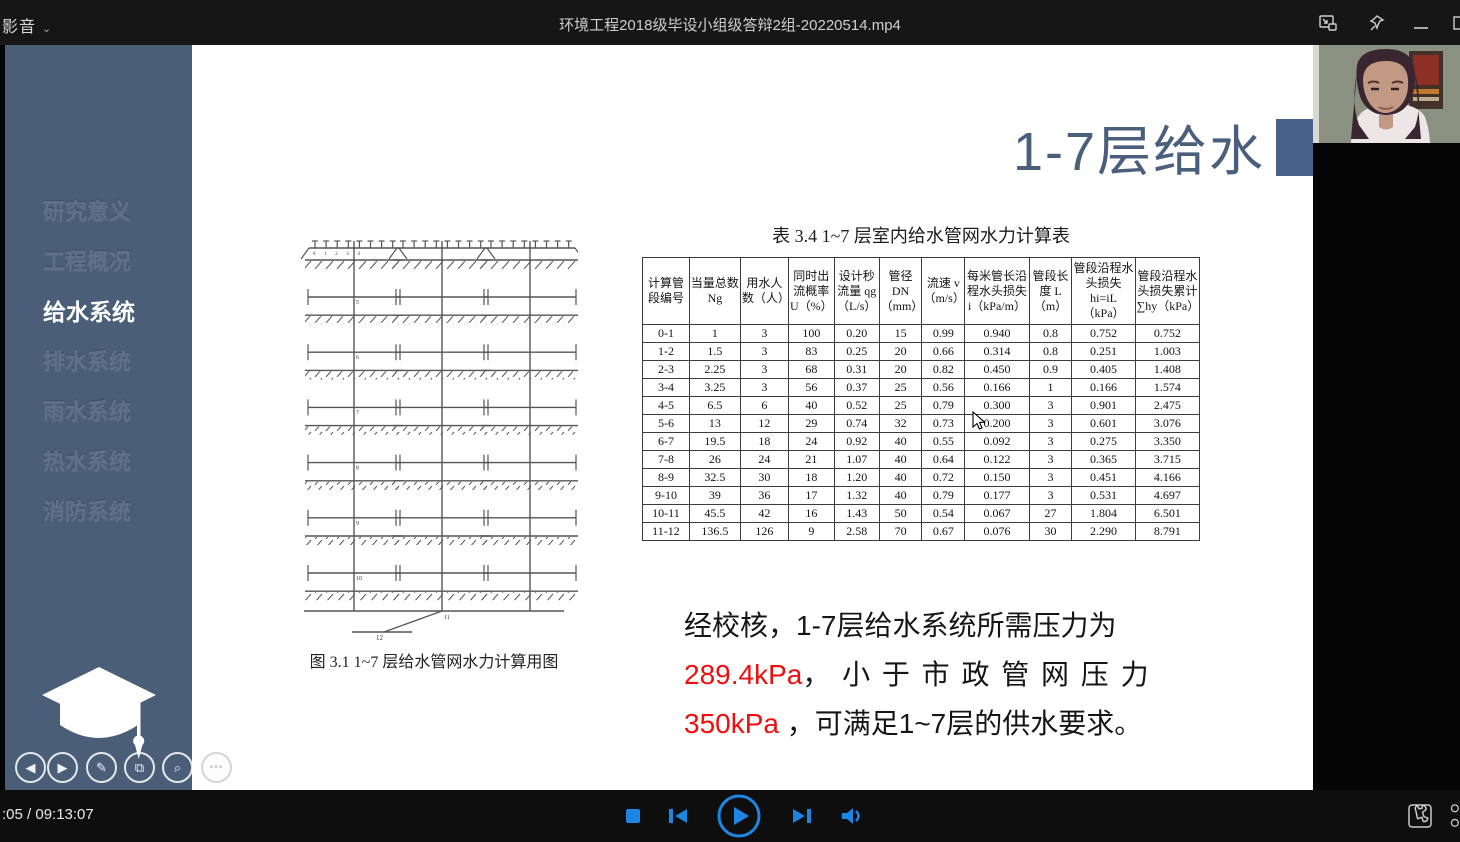 The width and height of the screenshot is (1460, 842). I want to click on app-menu-button: 影音 ⌄, so click(27, 25).